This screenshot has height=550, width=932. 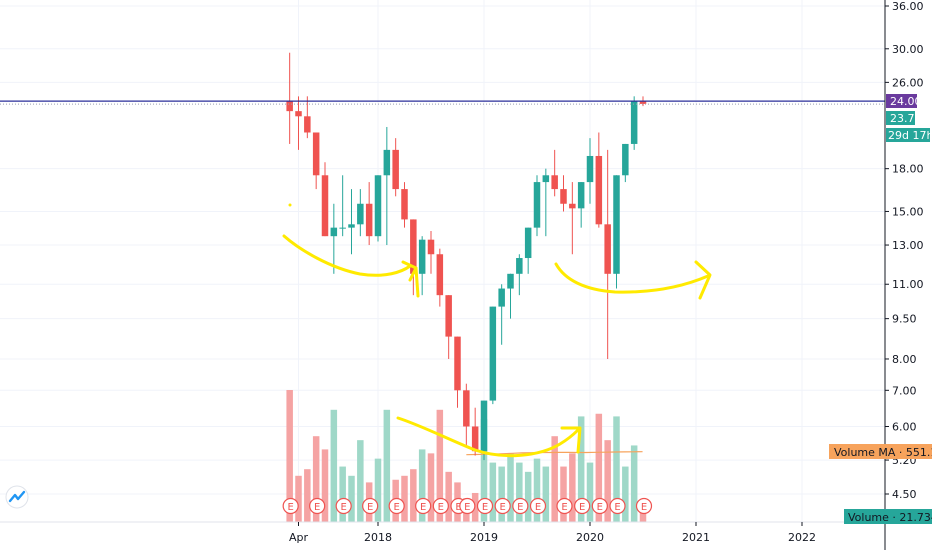 What do you see at coordinates (802, 537) in the screenshot?
I see `time-tick-label: 2022` at bounding box center [802, 537].